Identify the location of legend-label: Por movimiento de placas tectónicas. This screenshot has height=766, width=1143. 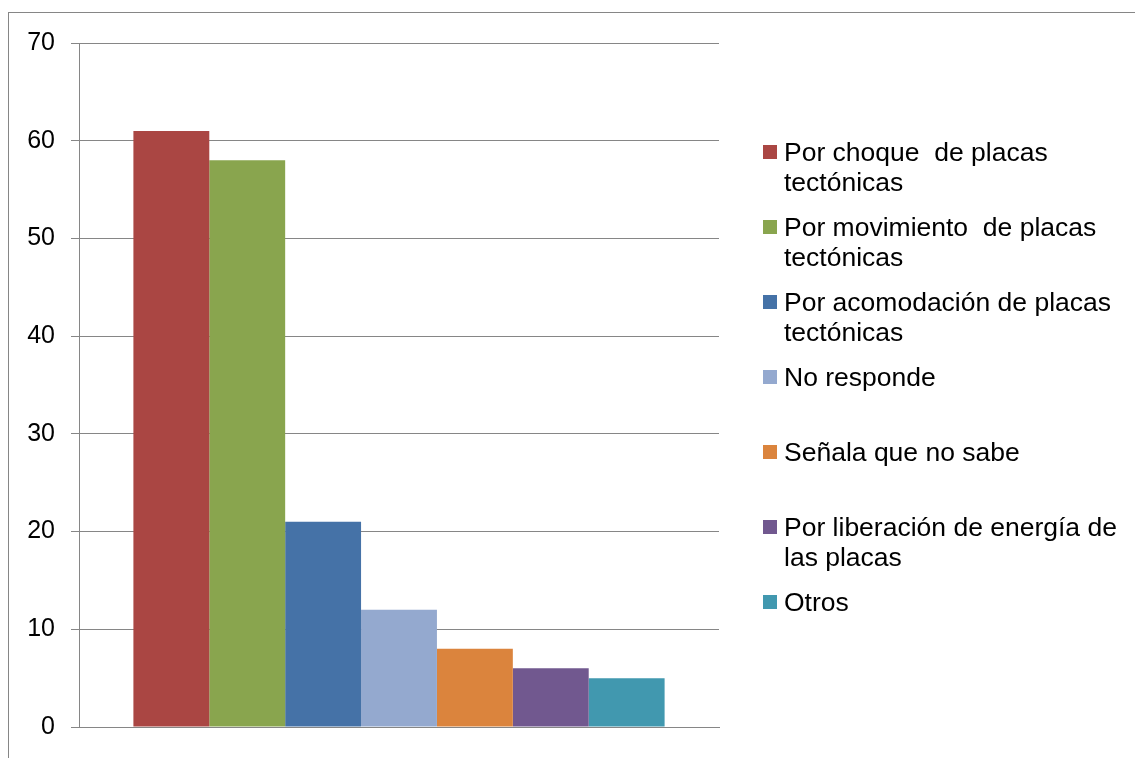
(941, 242).